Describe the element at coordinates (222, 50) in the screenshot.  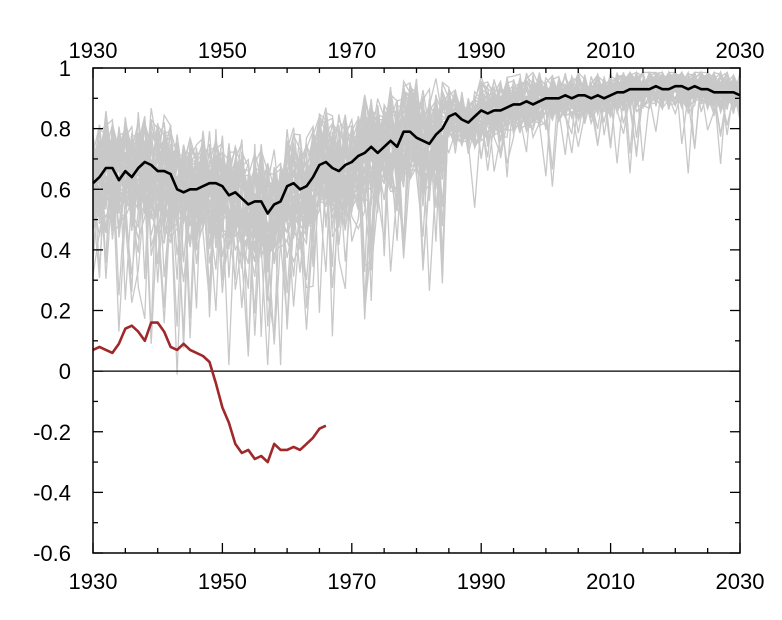
I see `x-tick-label-top: 1950` at that location.